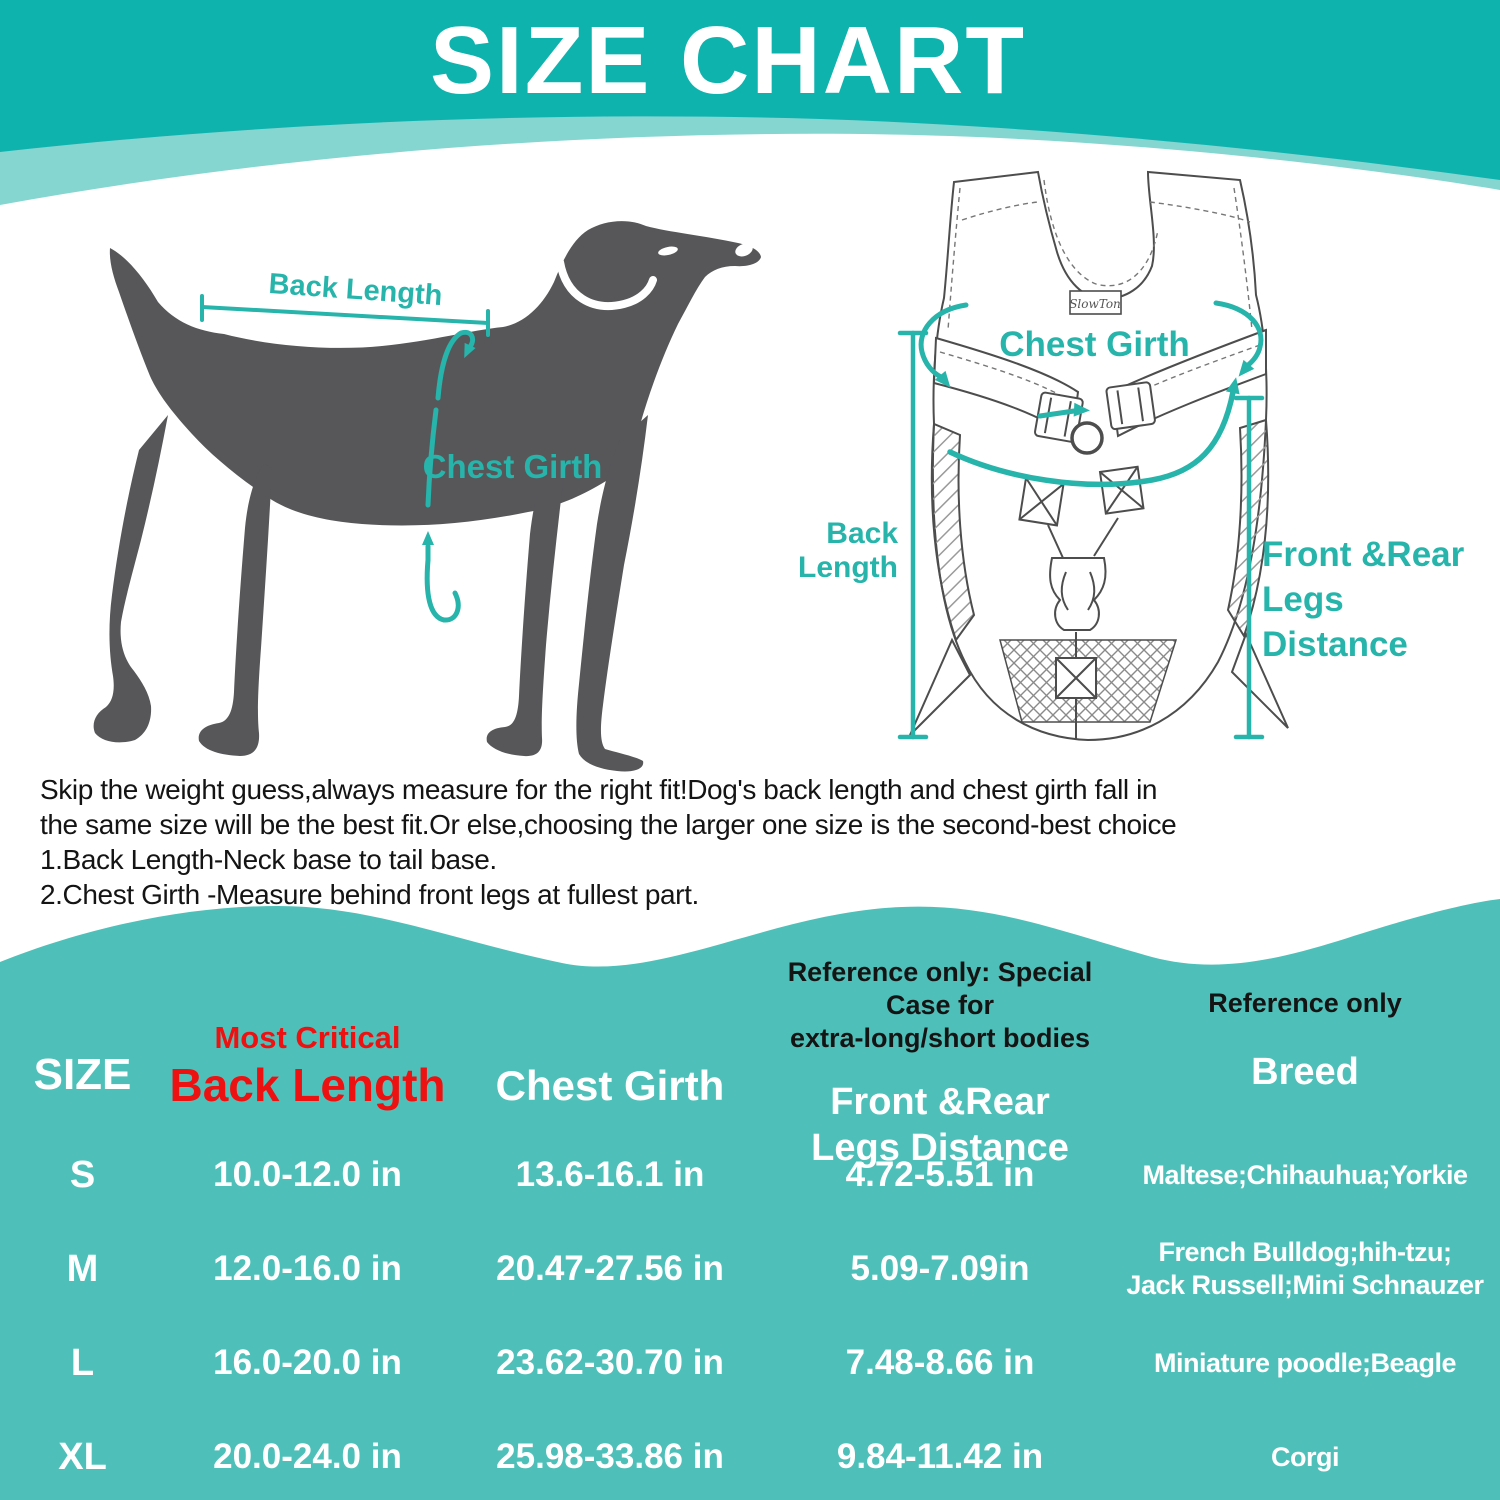 Image resolution: width=1500 pixels, height=1500 pixels. I want to click on table-row-s-chest-girth: 13.6-16.1 in, so click(610, 1174).